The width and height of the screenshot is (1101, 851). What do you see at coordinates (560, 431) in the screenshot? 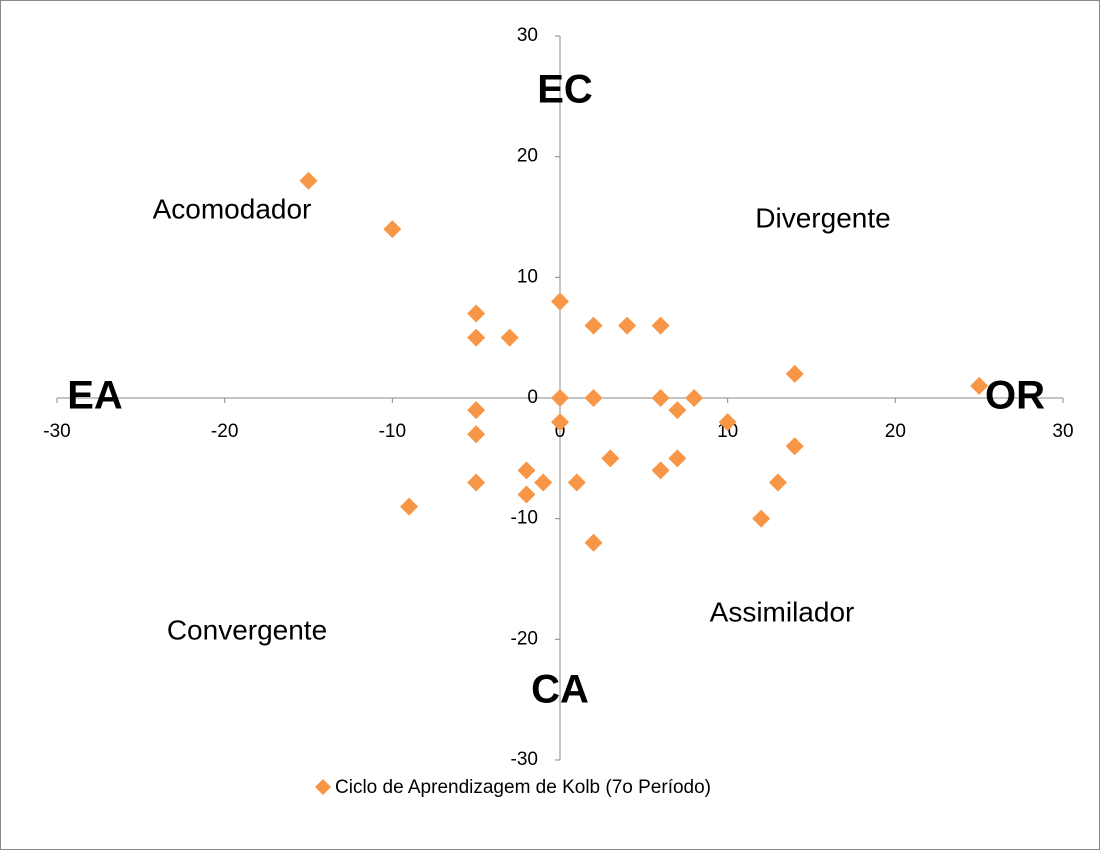
I see `x-tick-label: 0` at bounding box center [560, 431].